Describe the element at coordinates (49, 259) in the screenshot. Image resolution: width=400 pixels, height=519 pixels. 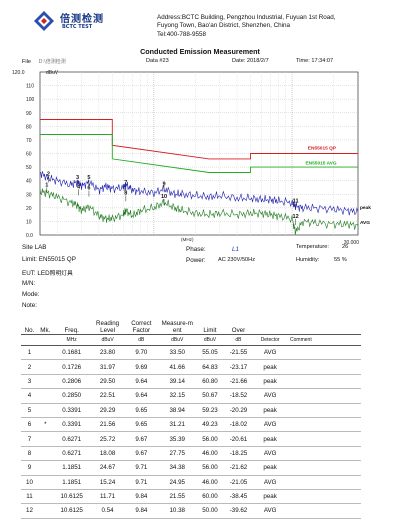
I see `limit-label: Limit: EN55015 QP` at that location.